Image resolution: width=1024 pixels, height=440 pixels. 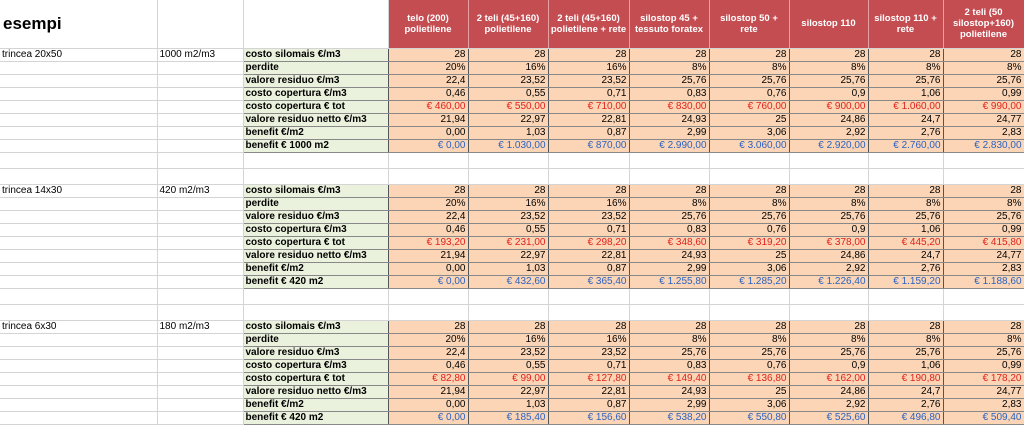 What do you see at coordinates (906, 269) in the screenshot?
I see `value-cell: 2,76` at bounding box center [906, 269].